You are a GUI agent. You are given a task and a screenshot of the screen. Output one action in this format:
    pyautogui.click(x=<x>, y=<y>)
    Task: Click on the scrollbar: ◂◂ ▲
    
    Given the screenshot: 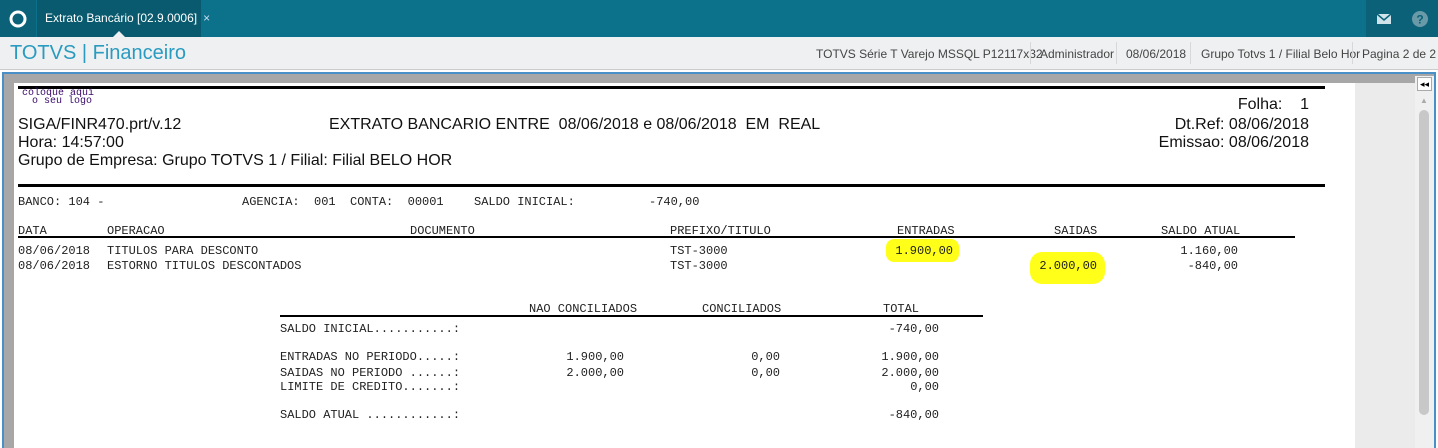 What is the action you would take?
    pyautogui.click(x=1424, y=262)
    